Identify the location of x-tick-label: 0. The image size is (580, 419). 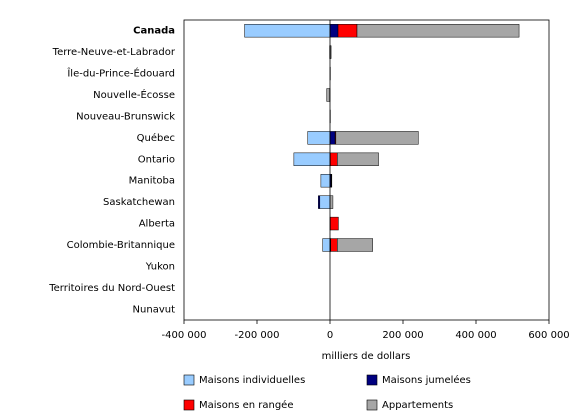
(330, 335).